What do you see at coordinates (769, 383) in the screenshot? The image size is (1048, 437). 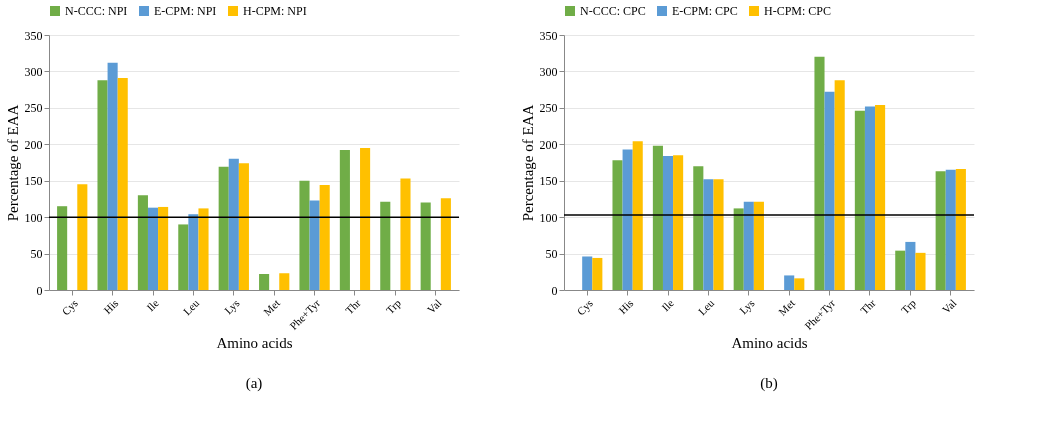 I see `text: (b)` at bounding box center [769, 383].